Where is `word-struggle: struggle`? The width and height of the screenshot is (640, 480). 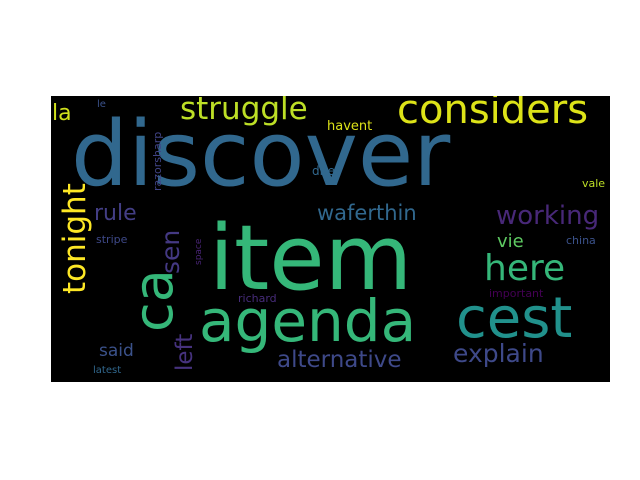
word-struggle: struggle is located at coordinates (244, 111).